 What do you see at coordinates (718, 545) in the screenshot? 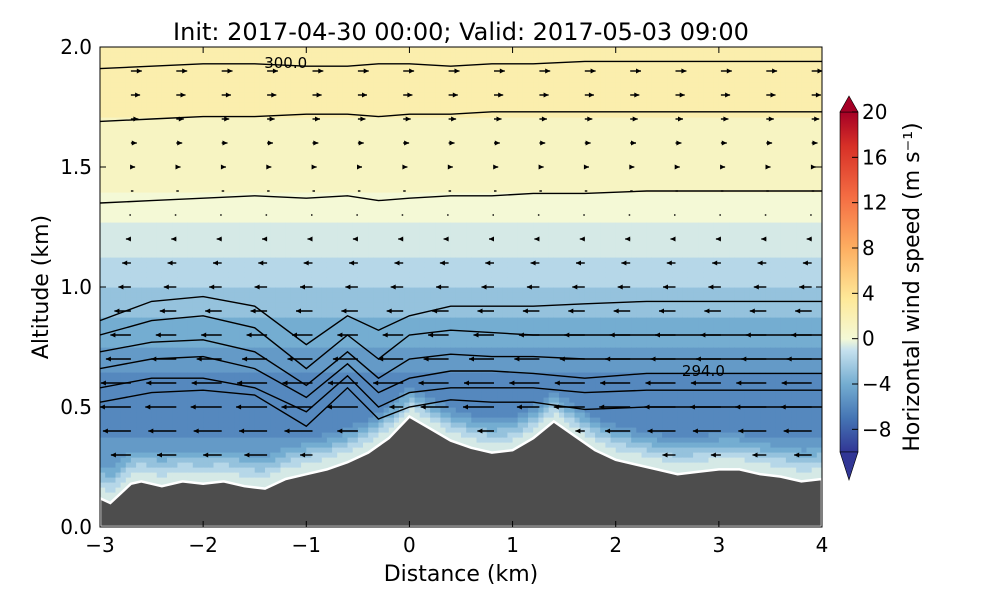
I see `x-tick-label: 3` at bounding box center [718, 545].